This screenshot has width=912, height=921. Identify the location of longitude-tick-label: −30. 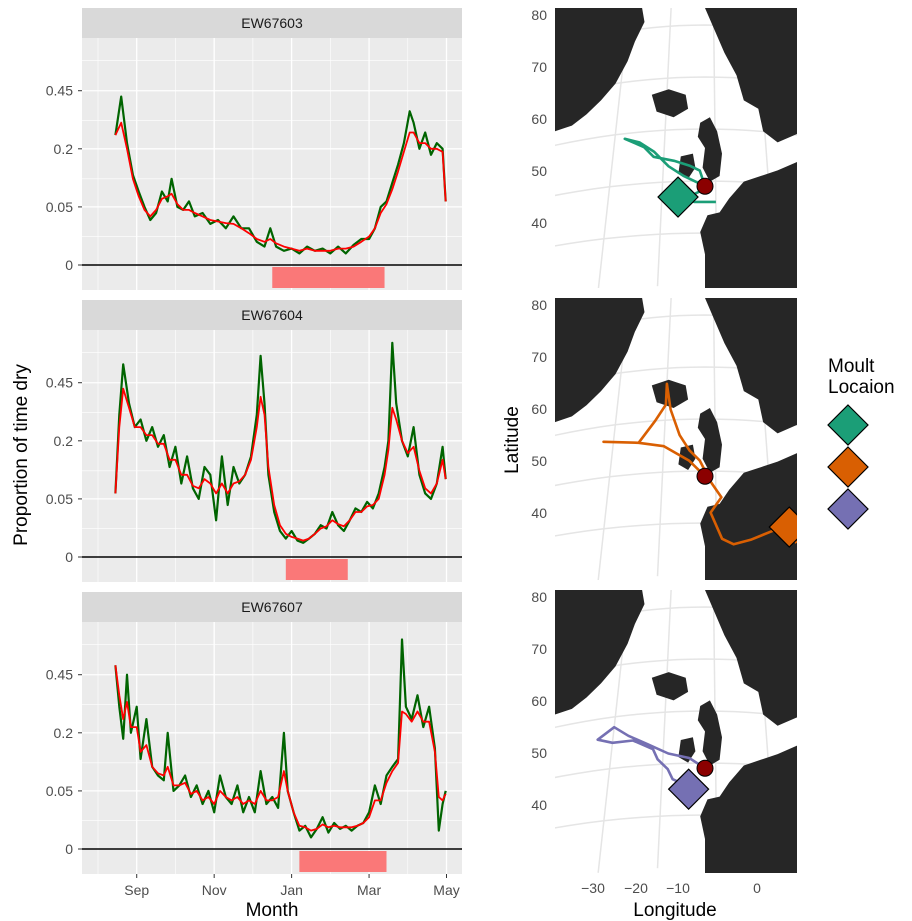
(593, 888).